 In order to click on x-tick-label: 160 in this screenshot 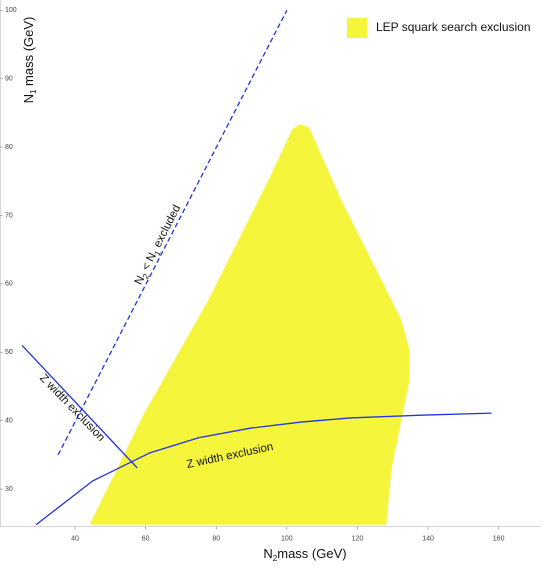, I will do `click(499, 539)`.